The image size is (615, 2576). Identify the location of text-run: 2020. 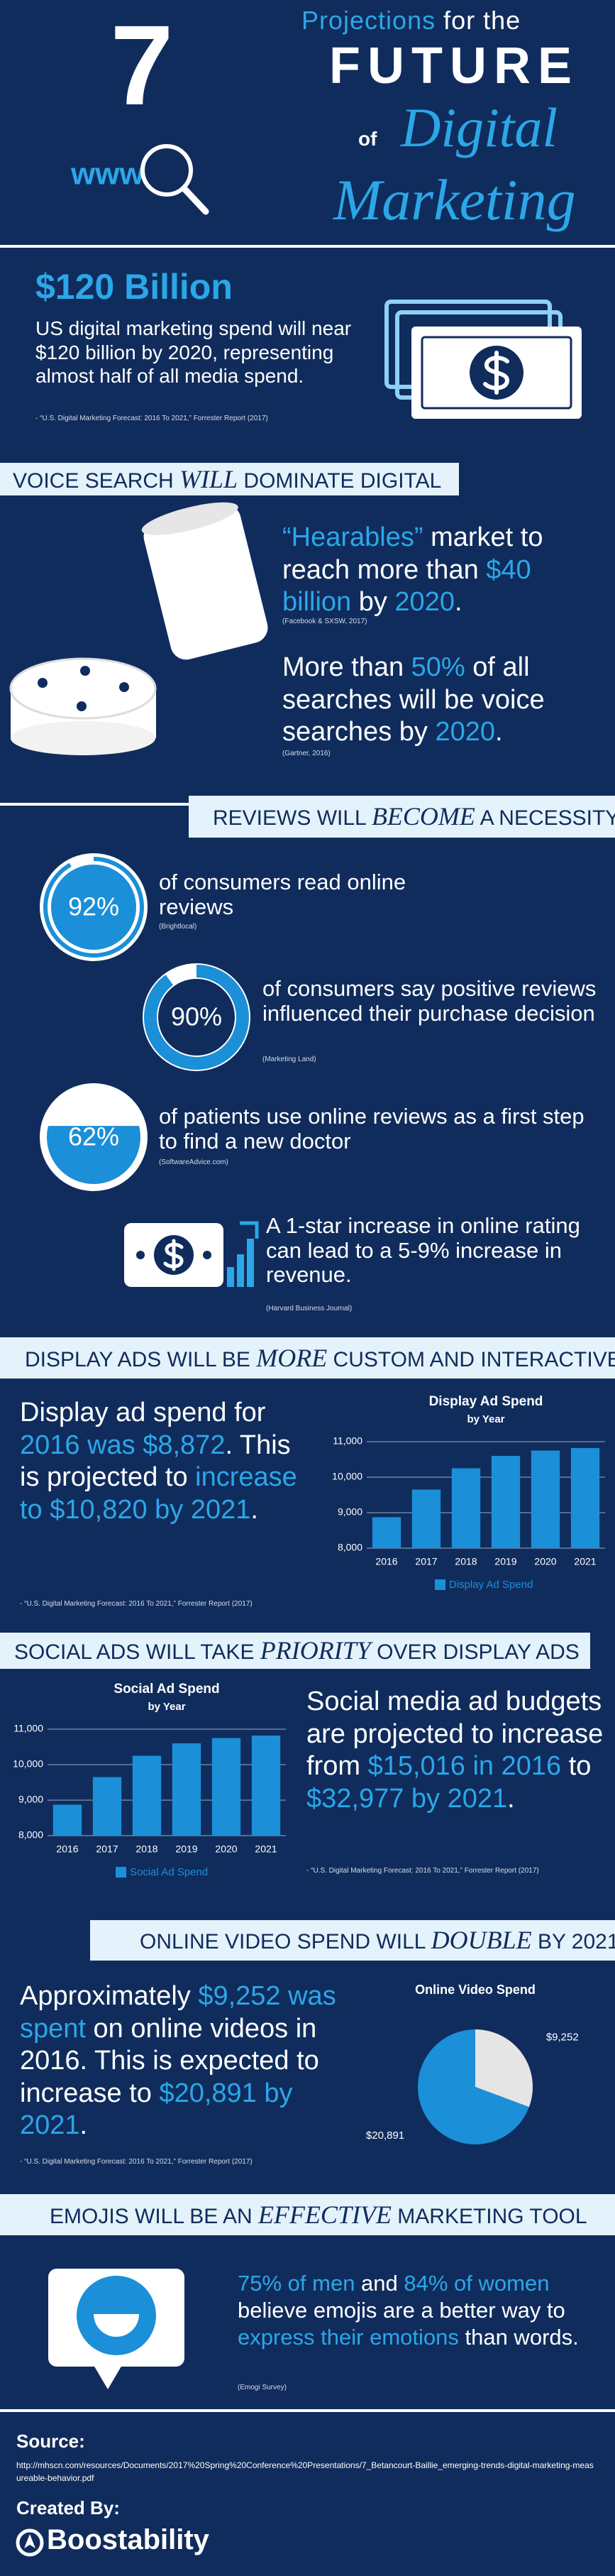
(424, 602).